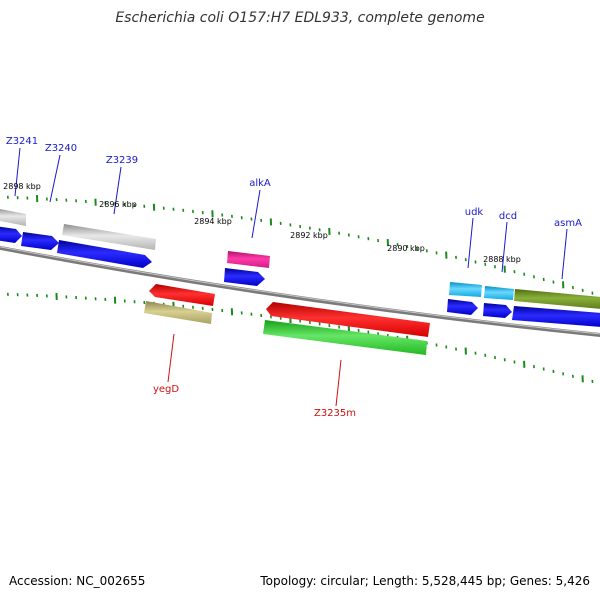 The height and width of the screenshot is (600, 600). What do you see at coordinates (109, 237) in the screenshot?
I see `gene-z3240` at bounding box center [109, 237].